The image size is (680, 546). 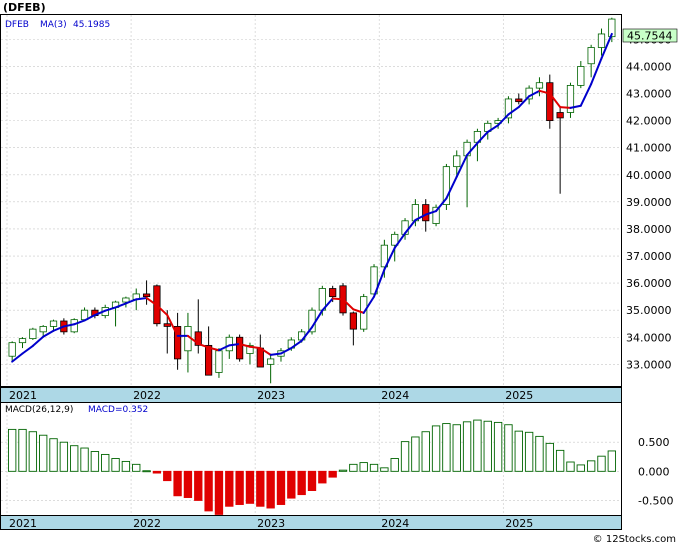 I want to click on price-y-tick-label: 43.0000, so click(x=649, y=94).